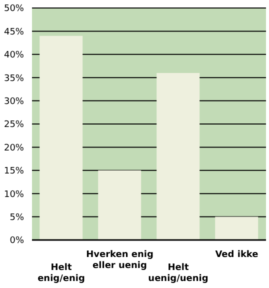 This screenshot has width=269, height=288. Describe the element at coordinates (14, 148) in the screenshot. I see `y-tick-label: 20%` at that location.